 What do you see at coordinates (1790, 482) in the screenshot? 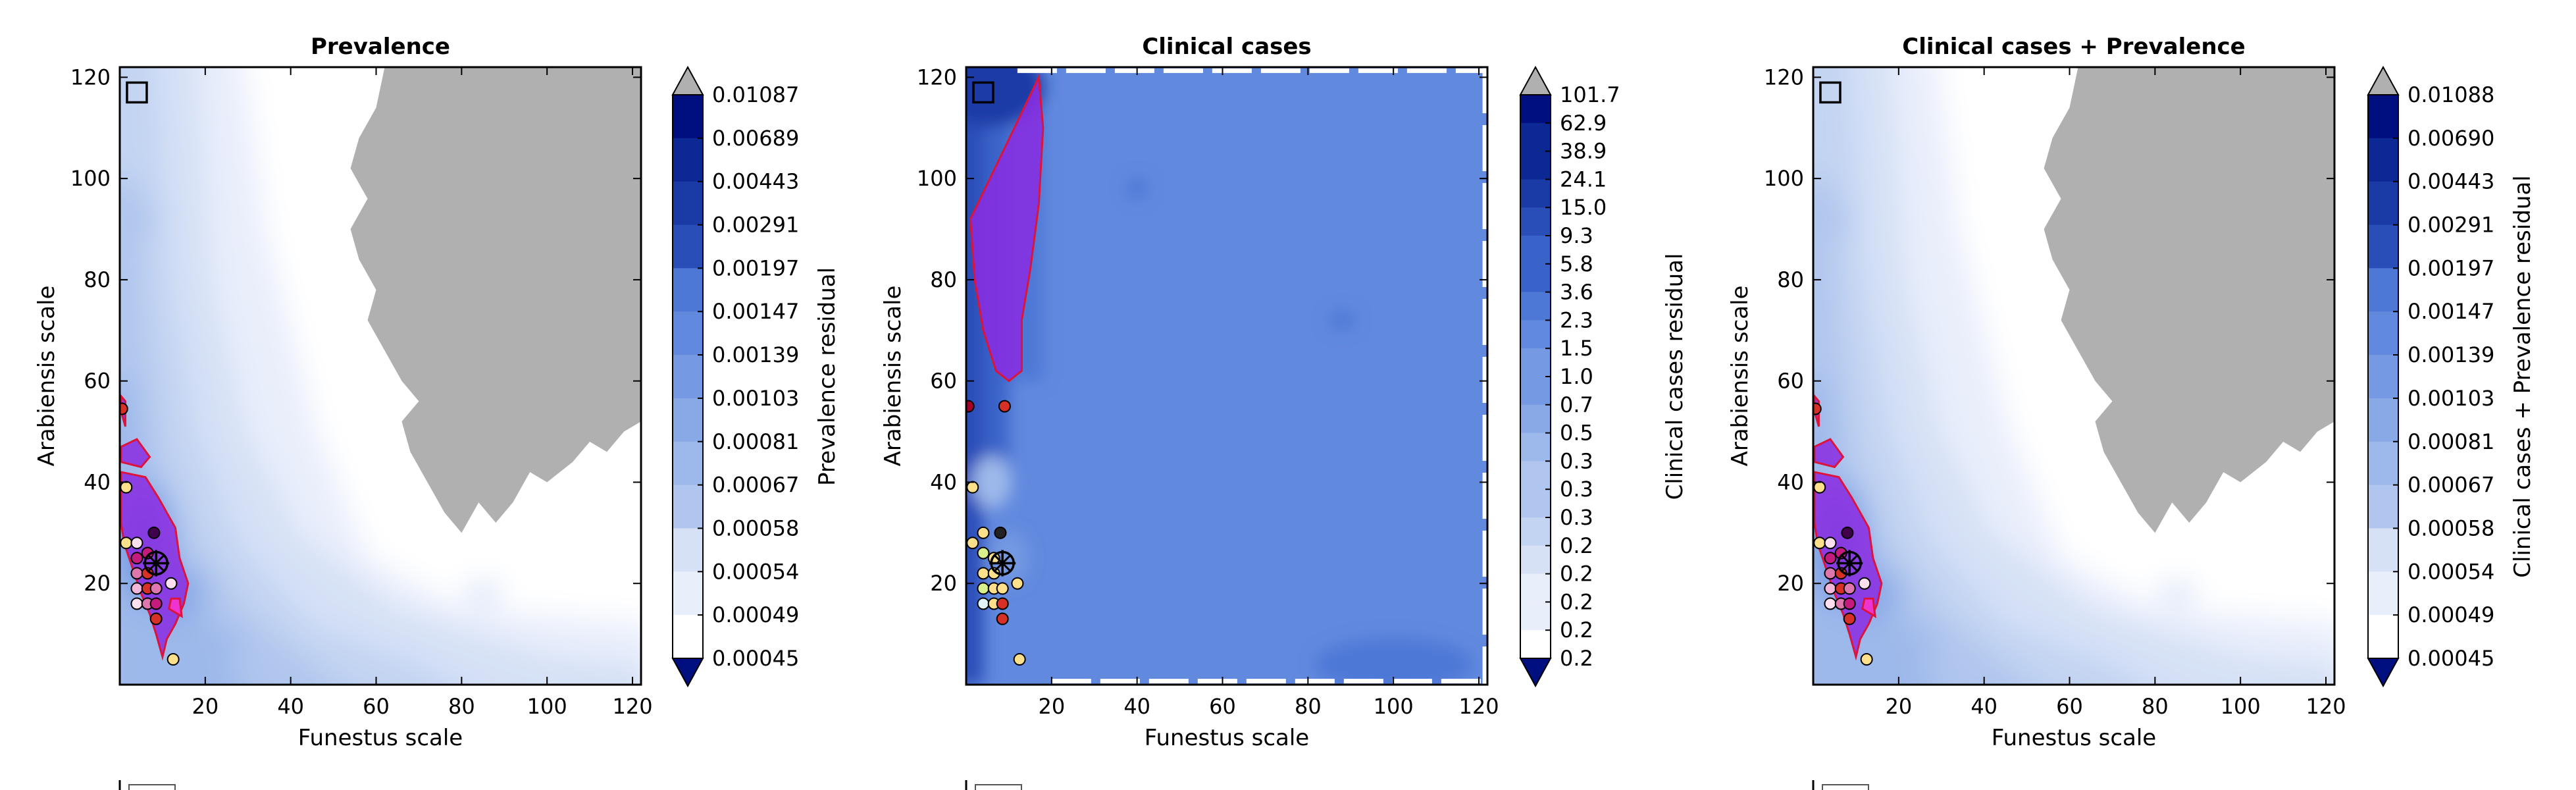
I see `y-tick-label: 40` at bounding box center [1790, 482].